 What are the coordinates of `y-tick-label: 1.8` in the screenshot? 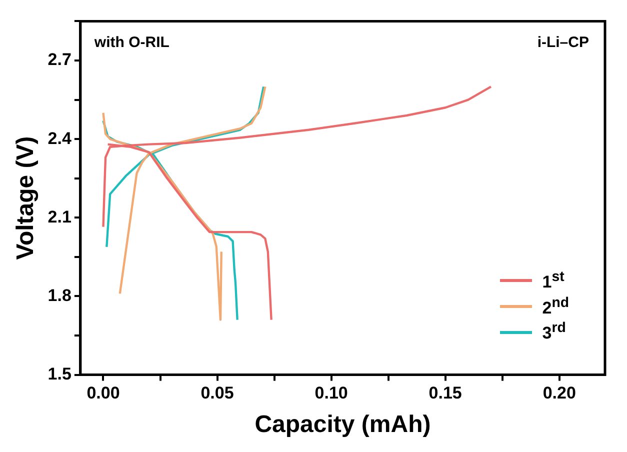 It's located at (60, 295).